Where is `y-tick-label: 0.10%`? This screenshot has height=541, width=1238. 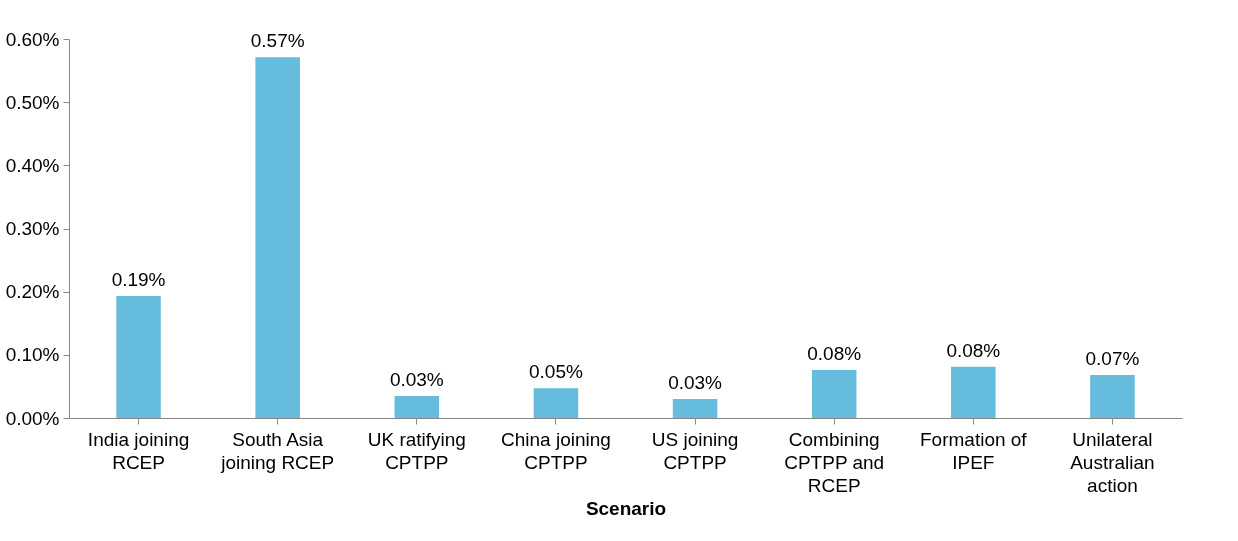
y-tick-label: 0.10% is located at coordinates (32, 355).